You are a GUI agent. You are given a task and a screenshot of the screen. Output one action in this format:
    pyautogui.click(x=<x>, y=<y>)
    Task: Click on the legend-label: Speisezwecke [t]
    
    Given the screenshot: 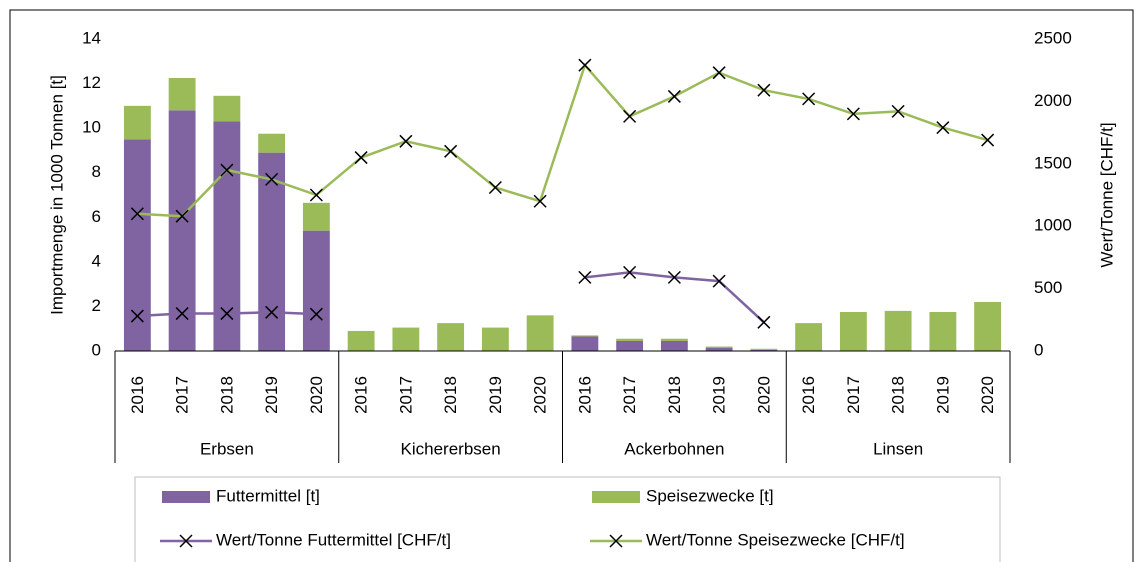 What is the action you would take?
    pyautogui.click(x=710, y=495)
    